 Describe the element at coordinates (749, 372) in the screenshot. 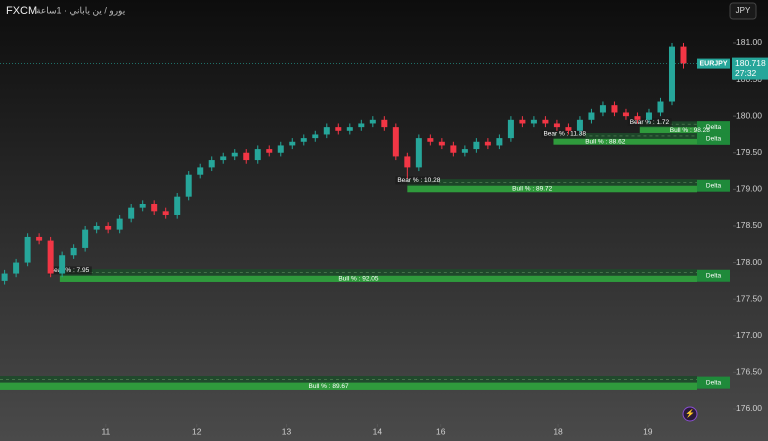

I see `y-tick-label: 176.50` at that location.